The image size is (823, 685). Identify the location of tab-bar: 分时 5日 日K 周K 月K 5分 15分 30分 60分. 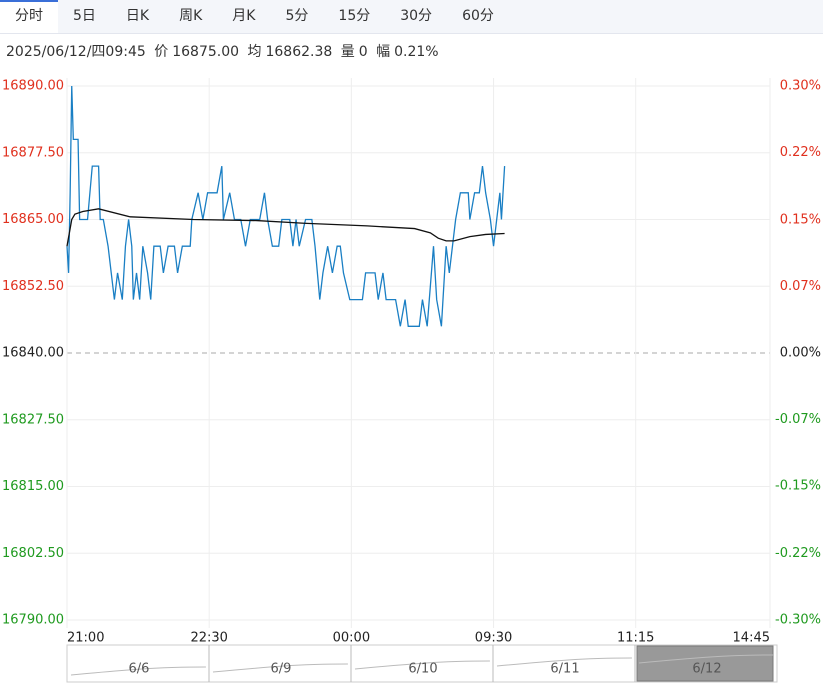
(411, 17).